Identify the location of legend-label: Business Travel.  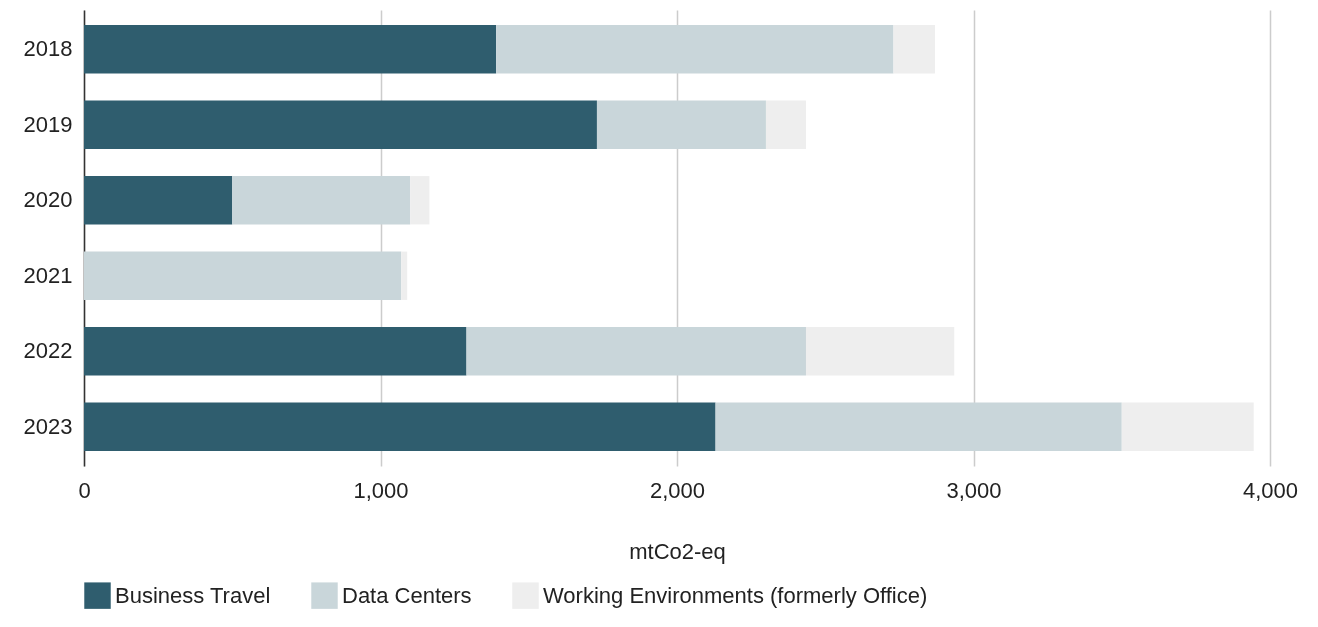
(193, 595).